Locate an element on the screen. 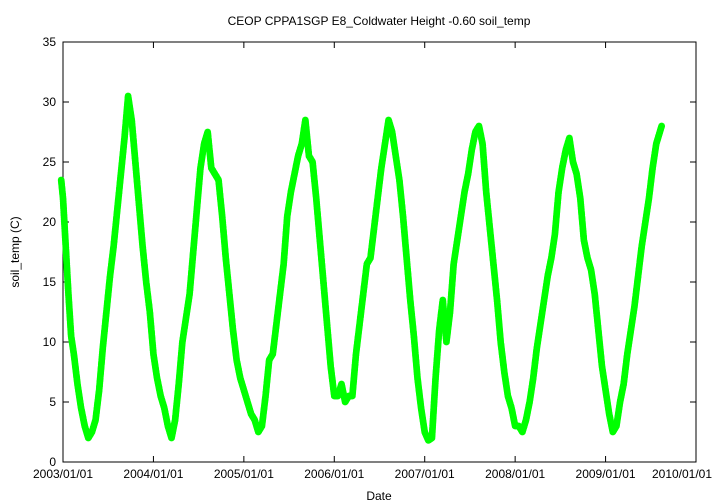  x-tick-label: 2003/01/01 is located at coordinates (63, 474).